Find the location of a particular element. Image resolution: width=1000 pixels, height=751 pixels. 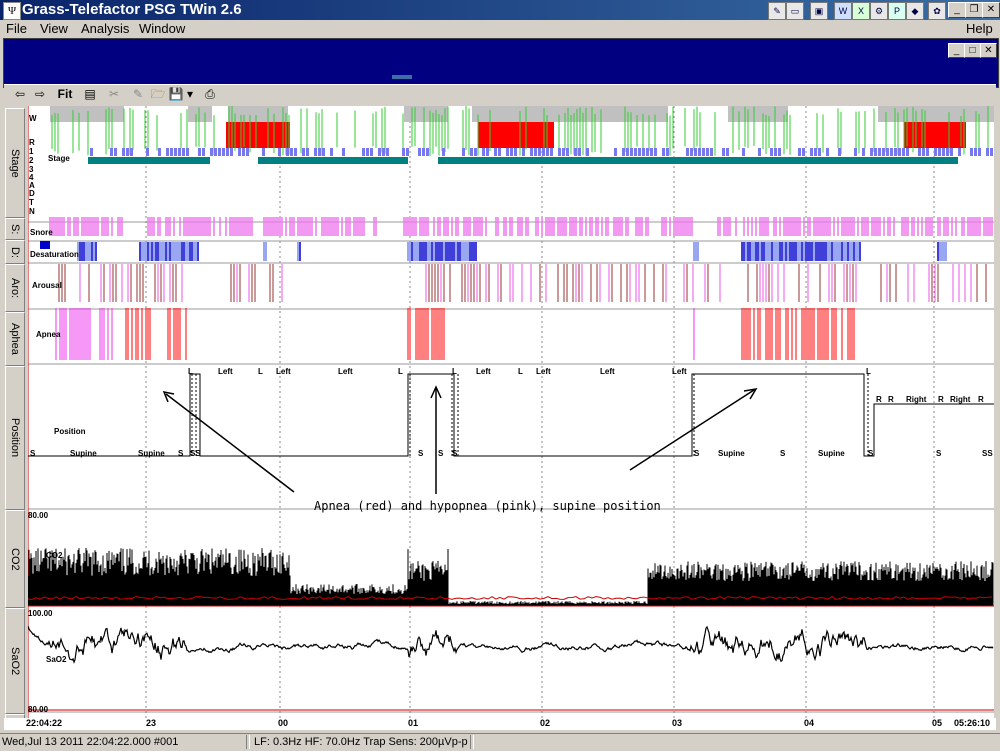

monitor-icon: ▣ is located at coordinates (819, 11).